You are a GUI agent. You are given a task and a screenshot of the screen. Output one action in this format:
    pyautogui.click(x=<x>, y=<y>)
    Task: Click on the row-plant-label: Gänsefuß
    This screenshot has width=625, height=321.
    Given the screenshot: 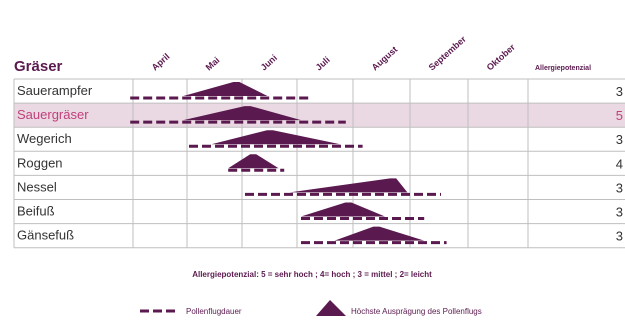 What is the action you would take?
    pyautogui.click(x=45, y=235)
    